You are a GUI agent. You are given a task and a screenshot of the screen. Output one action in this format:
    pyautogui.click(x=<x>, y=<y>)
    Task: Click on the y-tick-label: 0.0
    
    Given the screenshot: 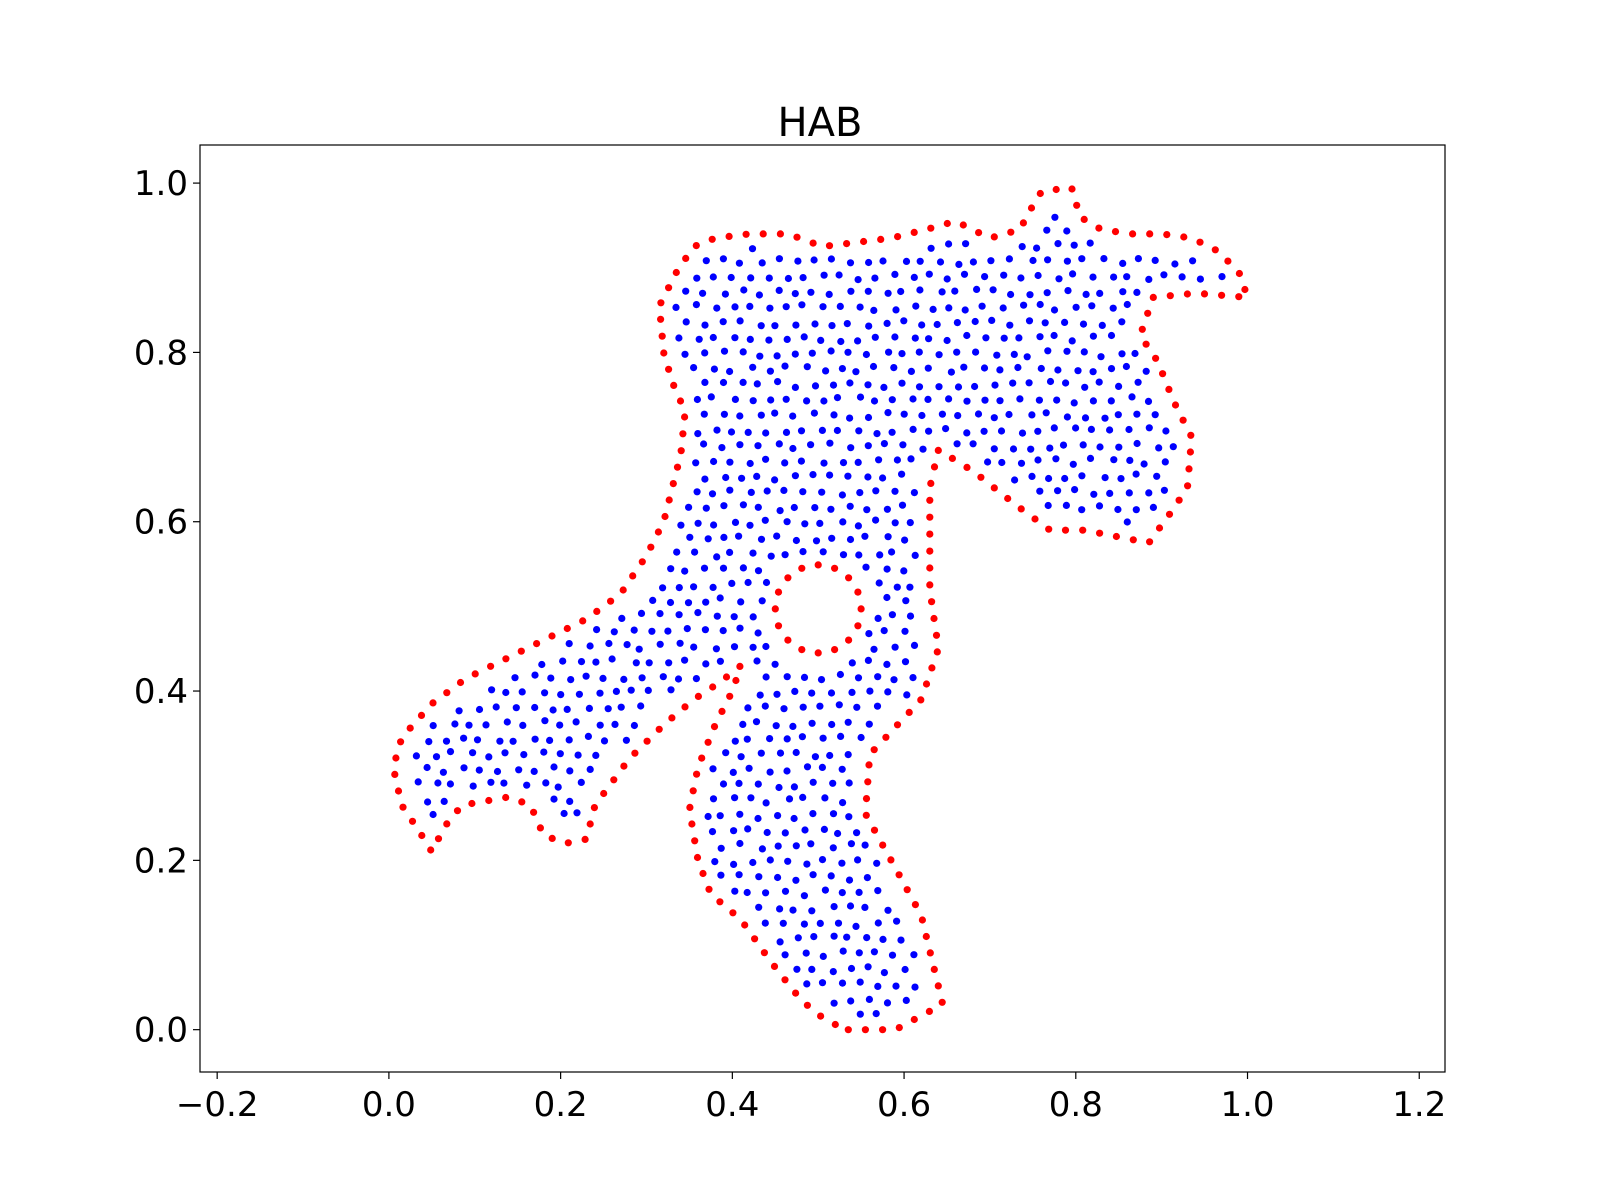 What is the action you would take?
    pyautogui.click(x=161, y=1031)
    